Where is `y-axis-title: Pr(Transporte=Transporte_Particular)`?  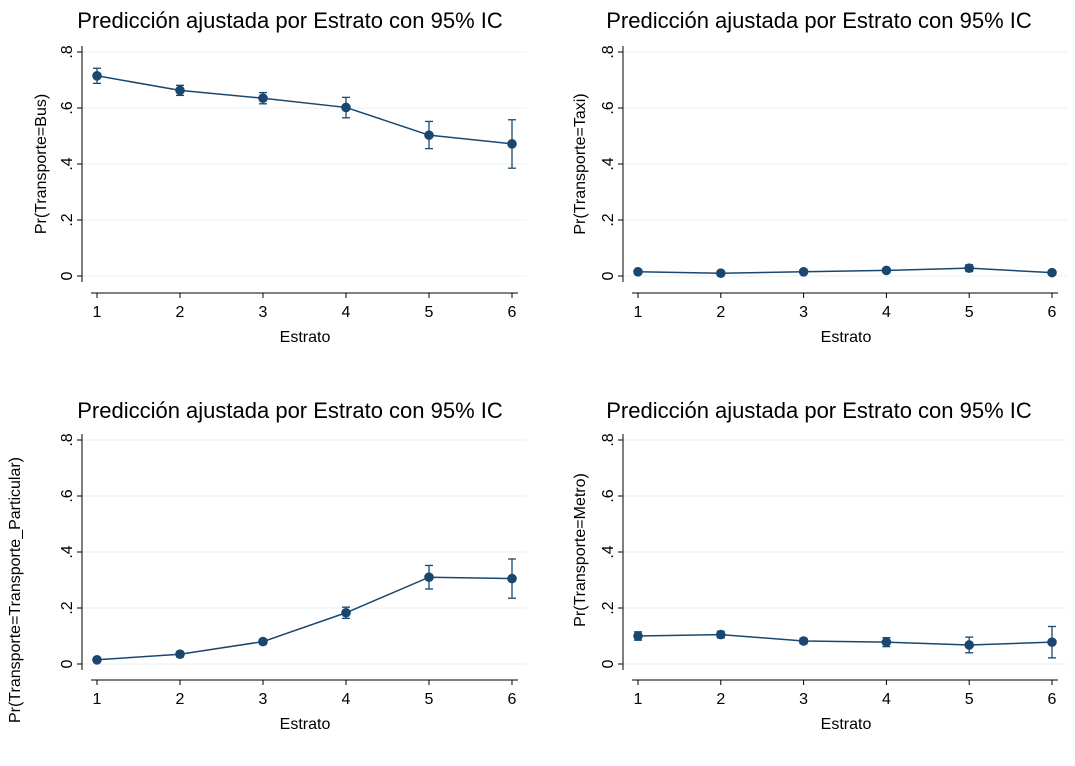
y-axis-title: Pr(Transporte=Transporte_Particular) is located at coordinates (15, 590).